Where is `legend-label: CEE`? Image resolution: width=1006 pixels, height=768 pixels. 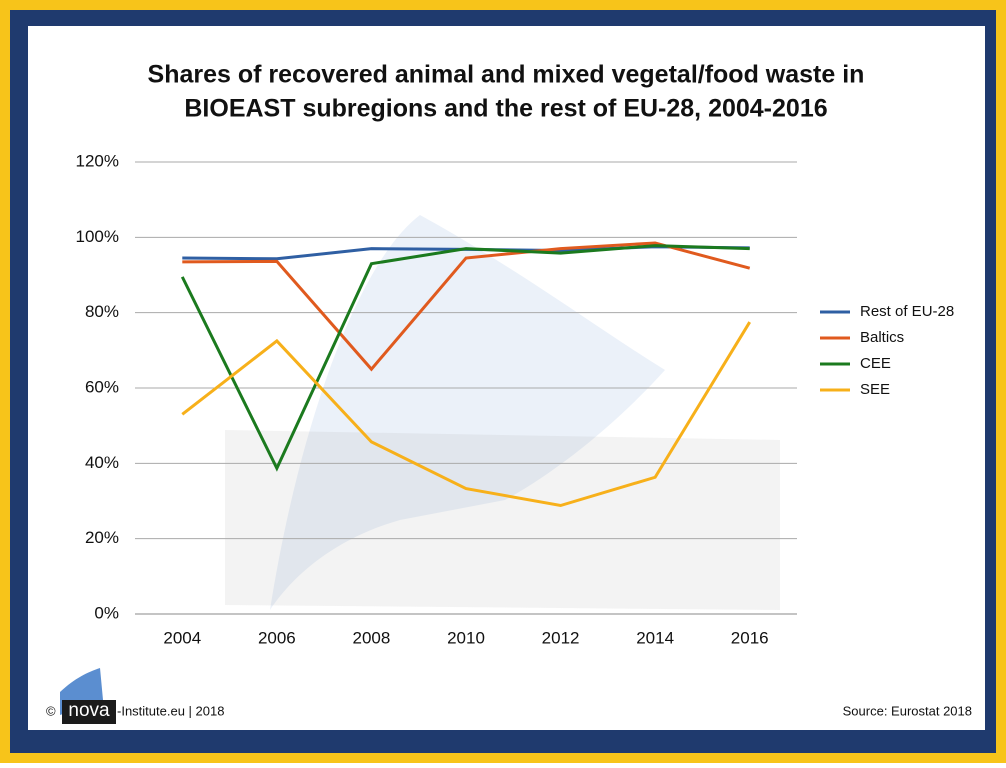 legend-label: CEE is located at coordinates (875, 363).